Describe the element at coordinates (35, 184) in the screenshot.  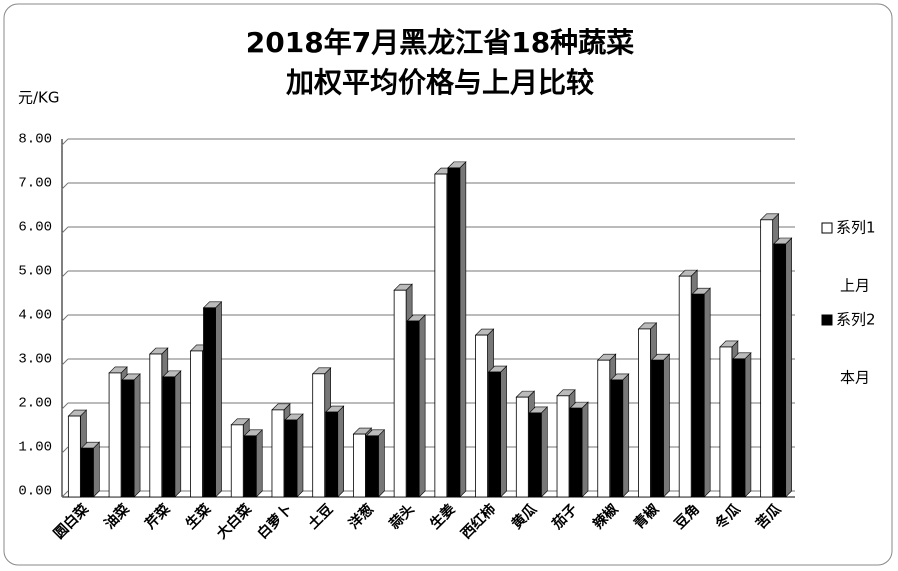
I see `y-tick-label: 7.00` at that location.